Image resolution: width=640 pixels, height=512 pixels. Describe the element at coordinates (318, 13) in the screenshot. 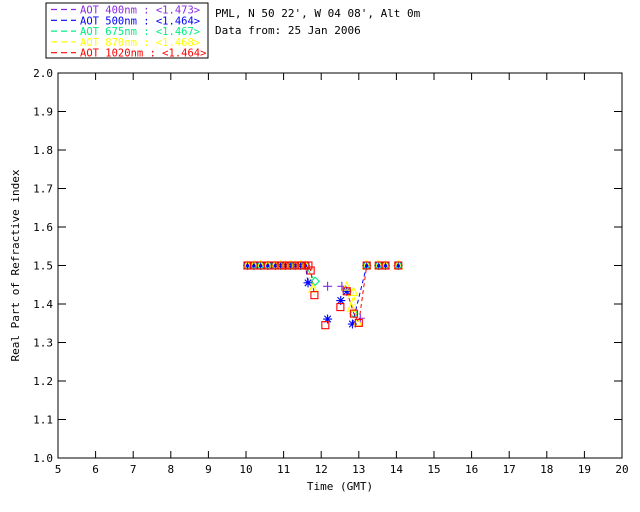

I see `header-site-text: PML, N 50 22', W 04 08', Alt 0m` at that location.